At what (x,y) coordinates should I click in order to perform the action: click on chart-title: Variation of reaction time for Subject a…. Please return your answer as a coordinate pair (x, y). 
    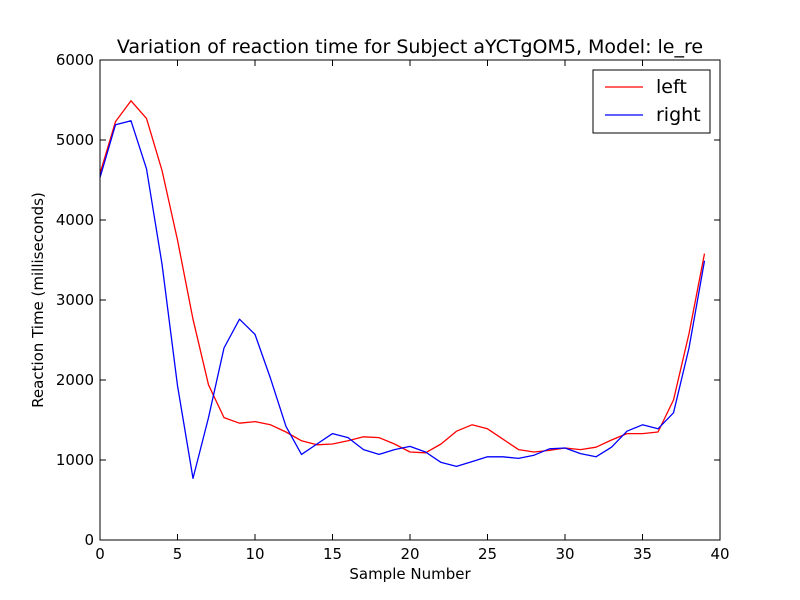
    Looking at the image, I should click on (410, 47).